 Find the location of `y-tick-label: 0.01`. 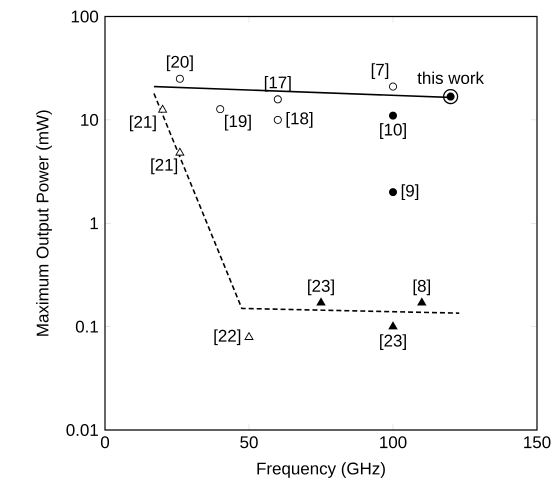

y-tick-label: 0.01 is located at coordinates (82, 430).